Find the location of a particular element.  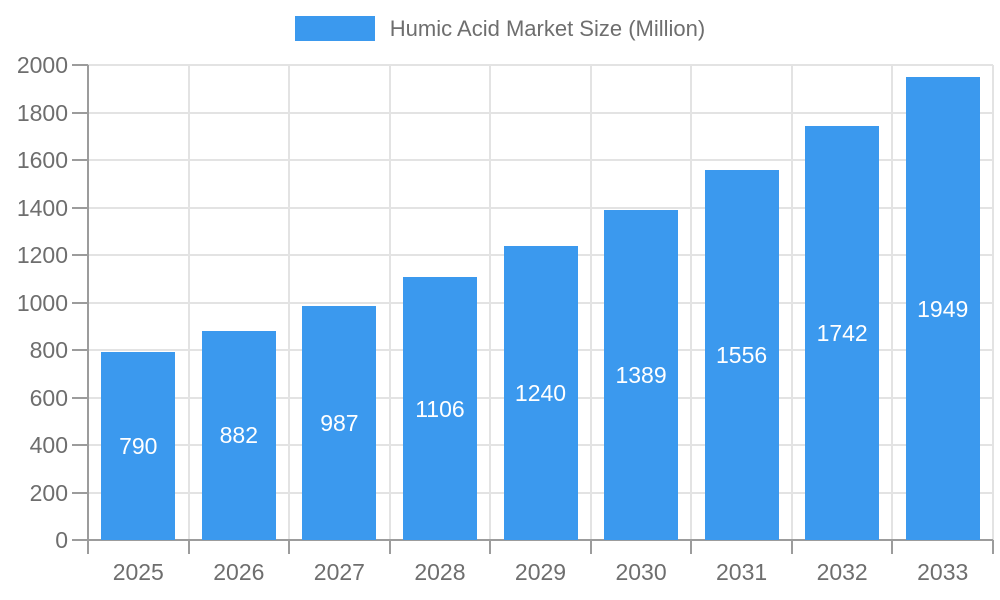

y-tick-label: 1600 is located at coordinates (42, 160).